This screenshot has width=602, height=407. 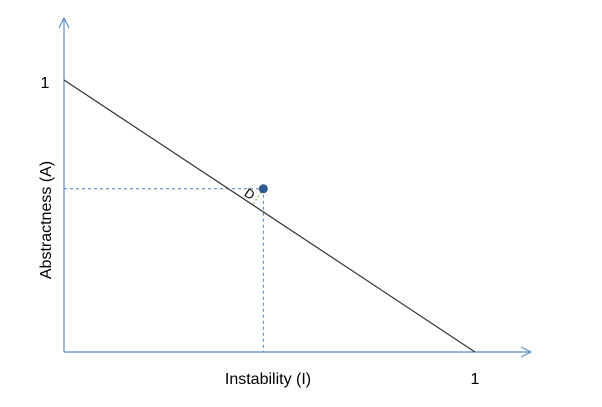 I want to click on y-axis-label: Abstractness (A), so click(x=46, y=220).